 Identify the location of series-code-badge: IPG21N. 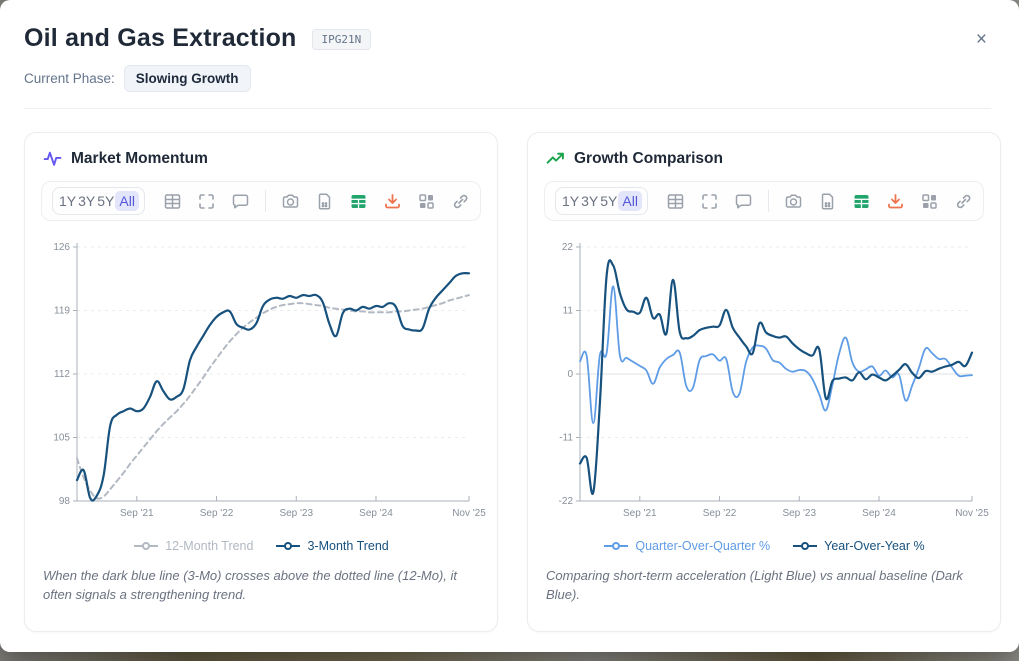
(341, 39).